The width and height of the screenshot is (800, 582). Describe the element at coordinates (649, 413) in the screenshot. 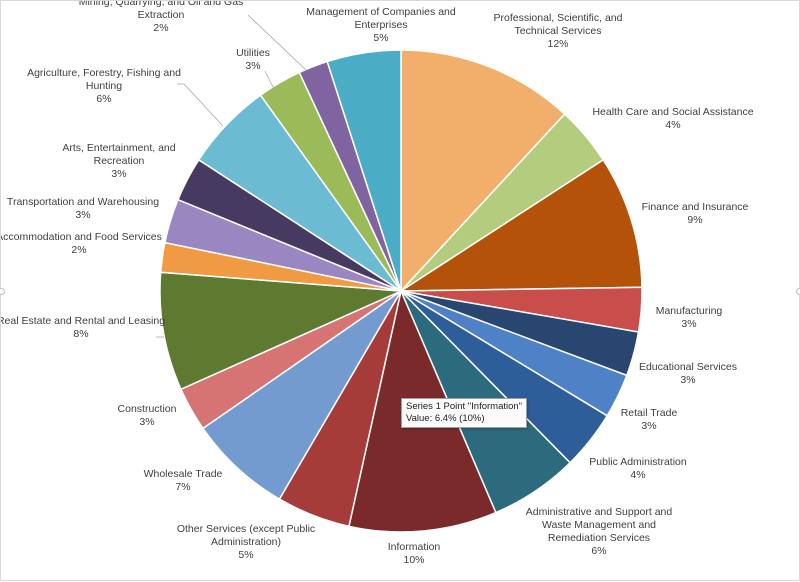

I see `slice-label-name: Retail Trade` at that location.